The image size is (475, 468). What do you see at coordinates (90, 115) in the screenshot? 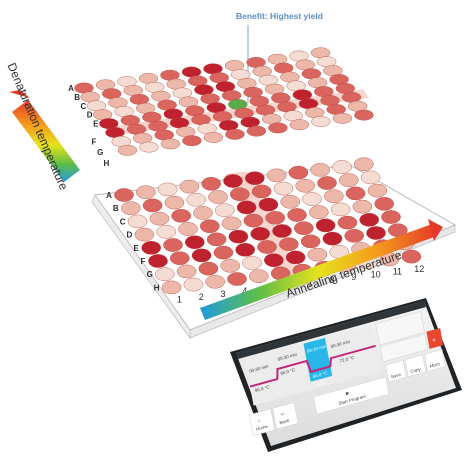
I see `upper-row-label: D` at bounding box center [90, 115].